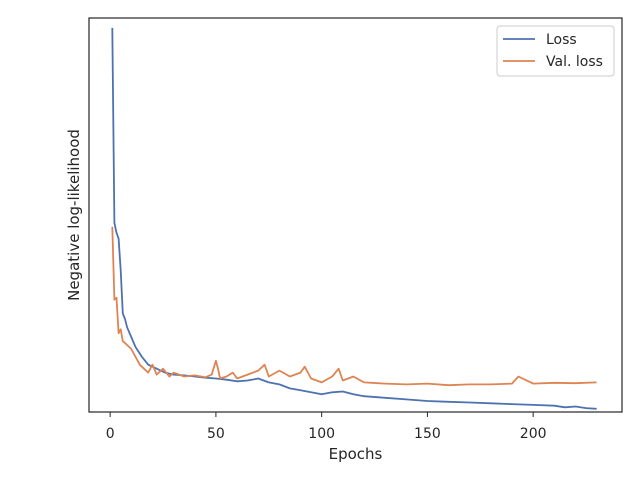 Image resolution: width=640 pixels, height=480 pixels. What do you see at coordinates (561, 40) in the screenshot?
I see `legend-label-loss: Loss` at bounding box center [561, 40].